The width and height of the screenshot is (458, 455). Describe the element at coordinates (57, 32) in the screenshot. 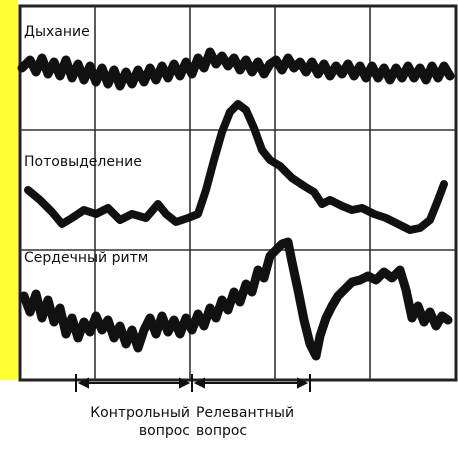

I see `channel-label-breathing: Дыхание` at that location.